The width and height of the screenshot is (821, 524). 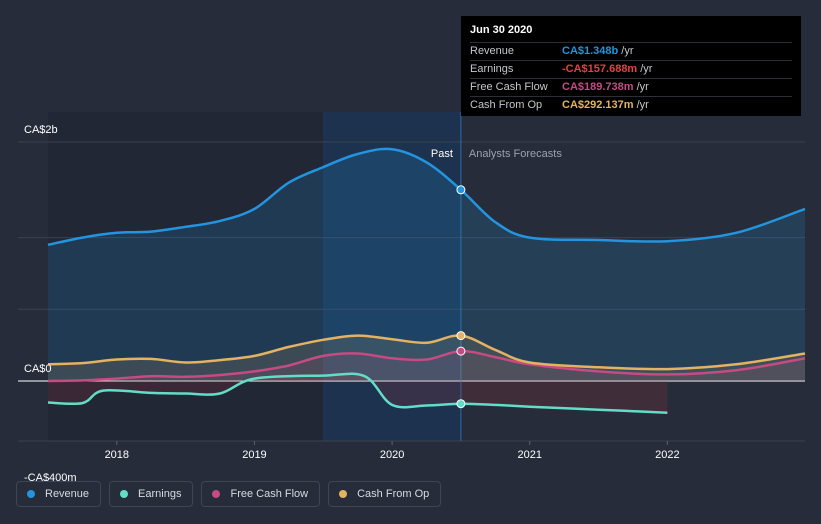 What do you see at coordinates (38, 369) in the screenshot?
I see `y-tick-label: CA$0` at bounding box center [38, 369].